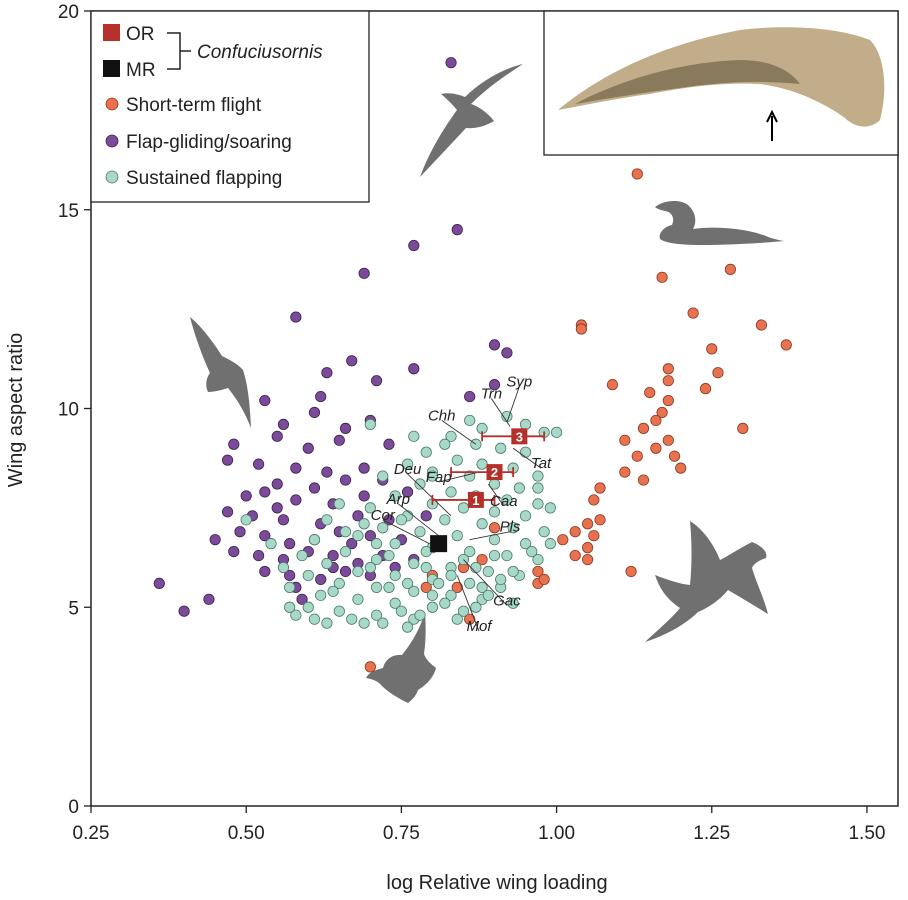  What do you see at coordinates (260, 52) in the screenshot?
I see `legend-group-label: Confuciusornis` at bounding box center [260, 52].